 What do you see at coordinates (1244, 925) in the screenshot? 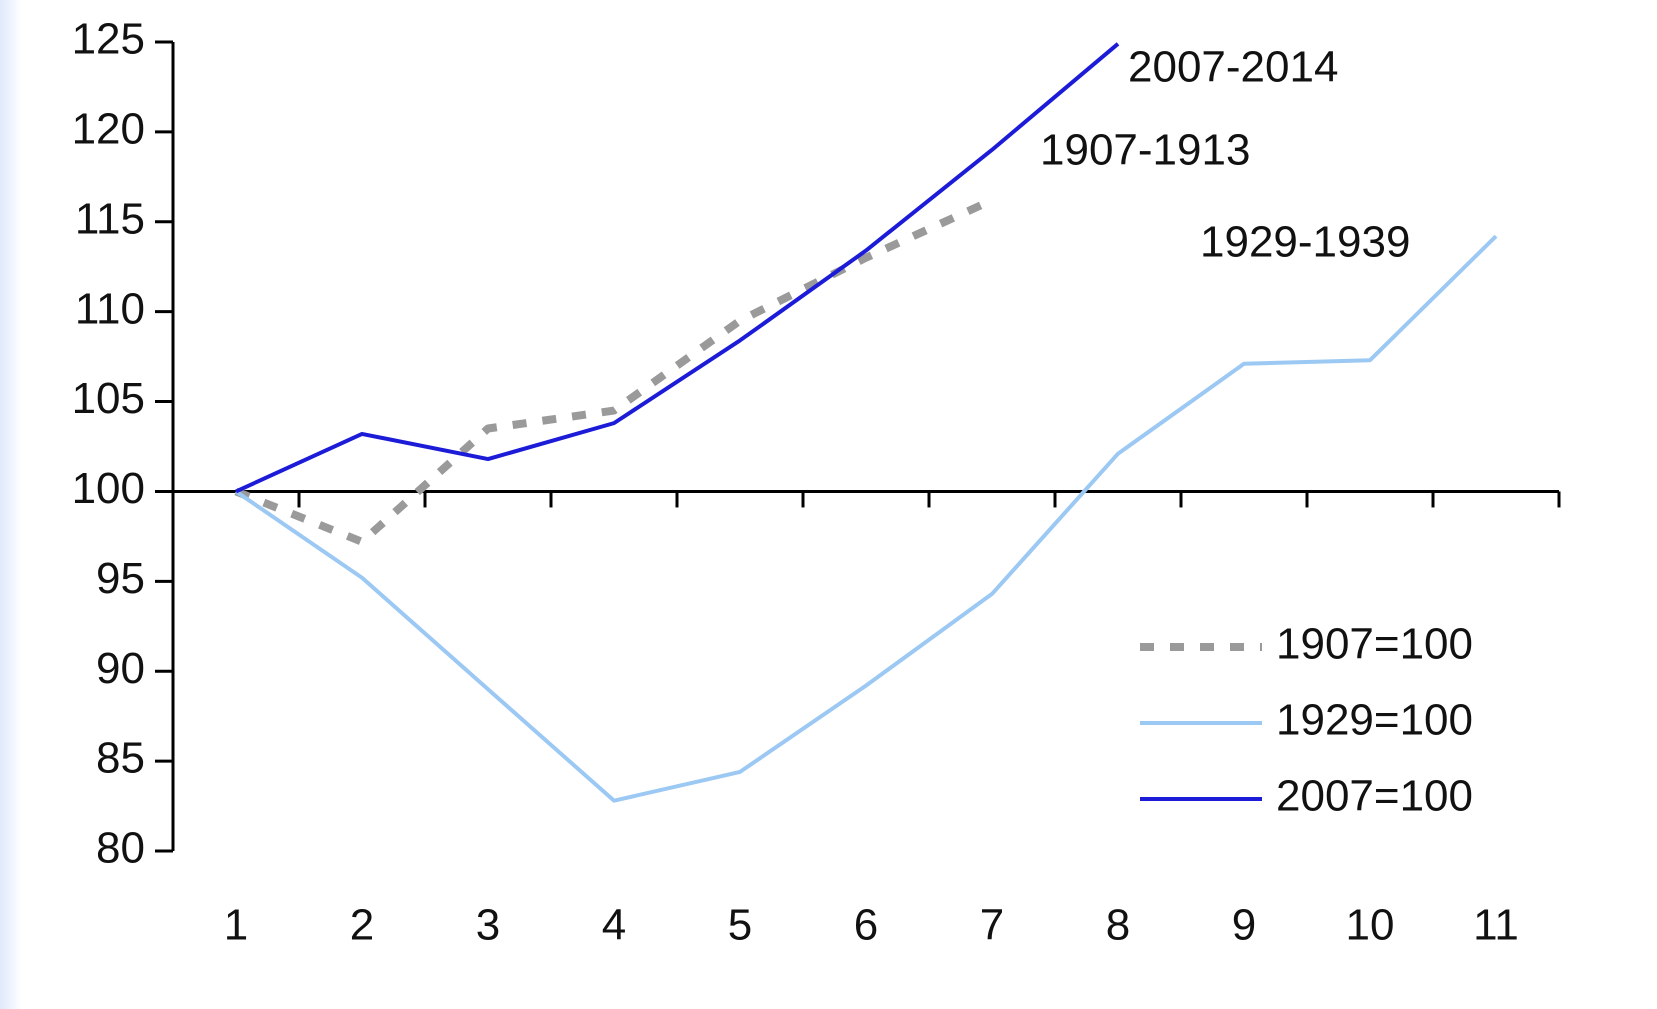
I see `x-tick-label: 9` at bounding box center [1244, 925].